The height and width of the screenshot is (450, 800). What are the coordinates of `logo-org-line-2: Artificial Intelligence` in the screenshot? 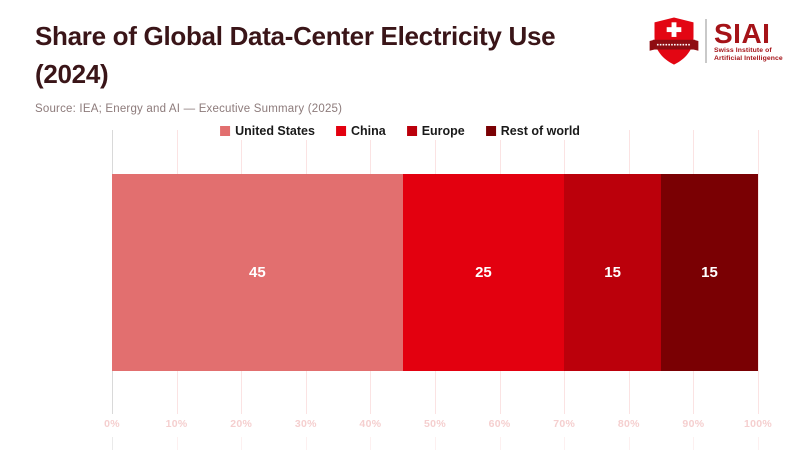 It's located at (748, 58).